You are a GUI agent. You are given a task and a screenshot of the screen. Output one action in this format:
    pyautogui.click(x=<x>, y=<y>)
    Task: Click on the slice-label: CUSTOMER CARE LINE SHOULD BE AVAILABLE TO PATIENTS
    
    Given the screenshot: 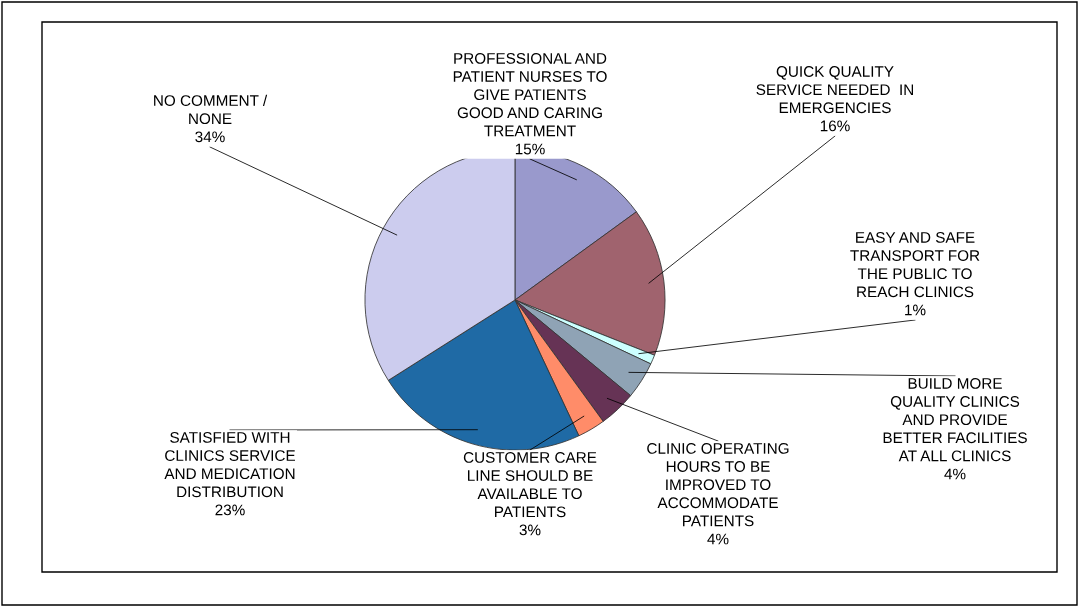 What is the action you would take?
    pyautogui.click(x=530, y=485)
    